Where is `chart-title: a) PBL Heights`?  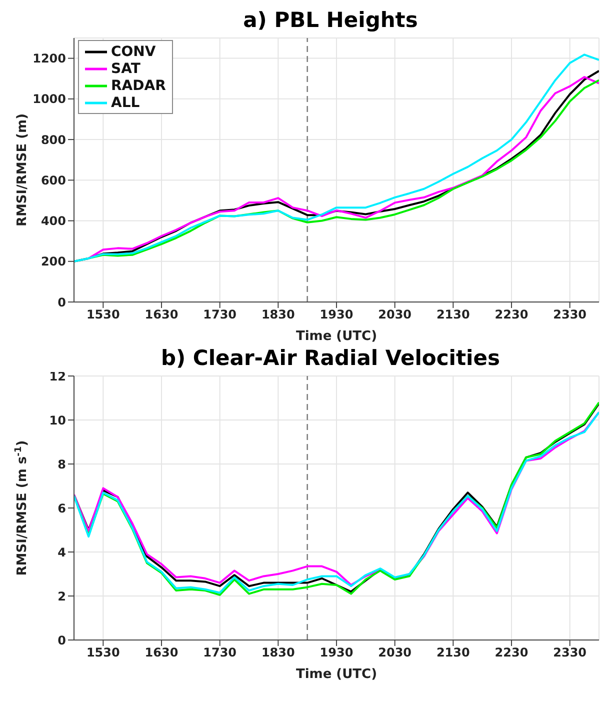 chart-title: a) PBL Heights is located at coordinates (330, 21).